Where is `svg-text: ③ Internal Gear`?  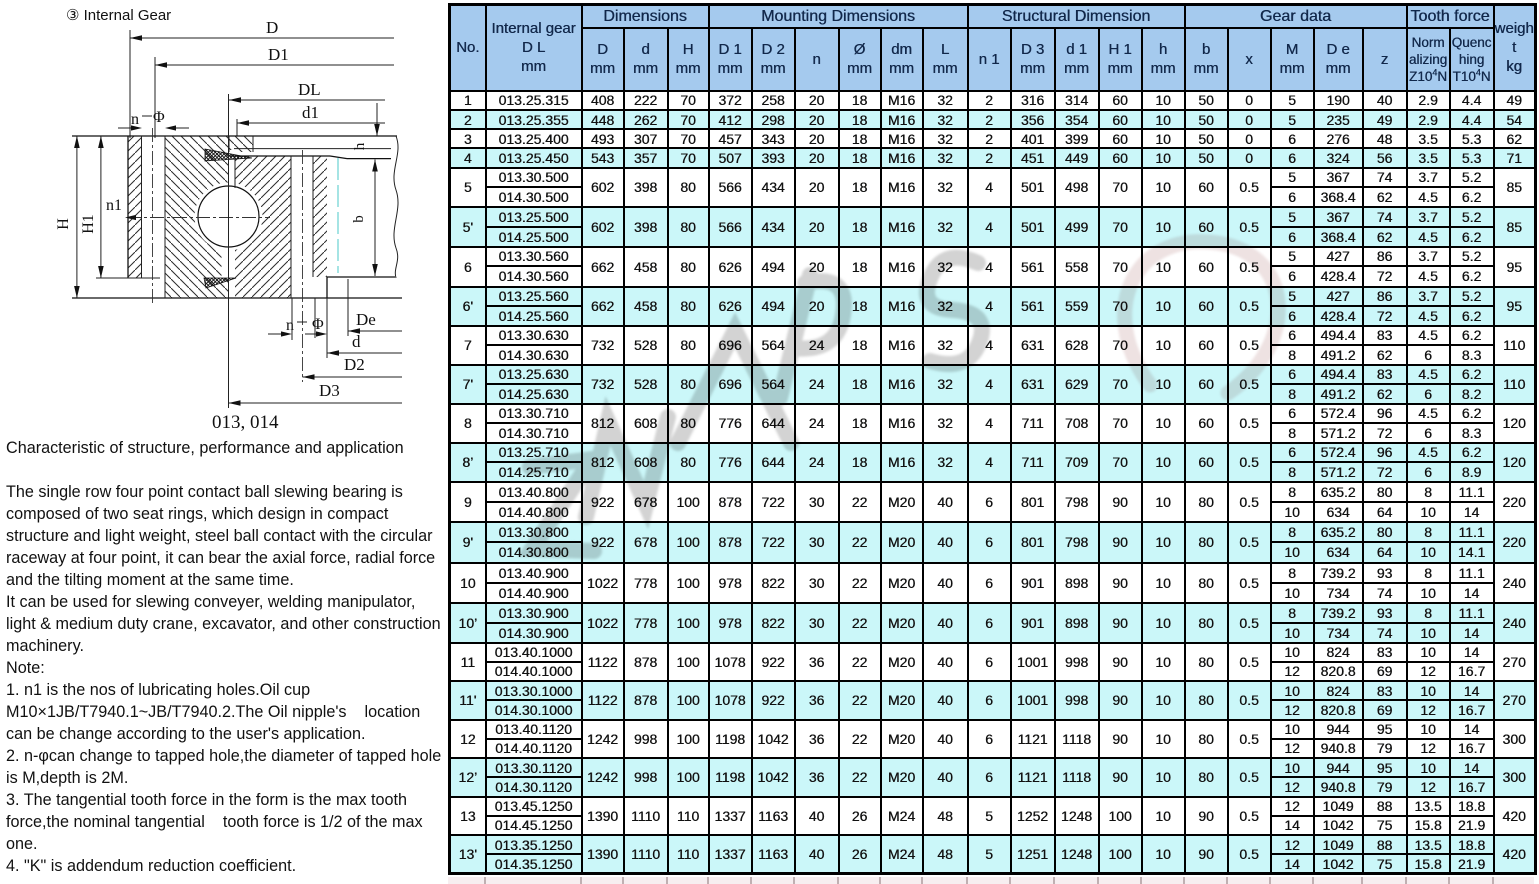 svg-text: ③ Internal Gear is located at coordinates (118, 15).